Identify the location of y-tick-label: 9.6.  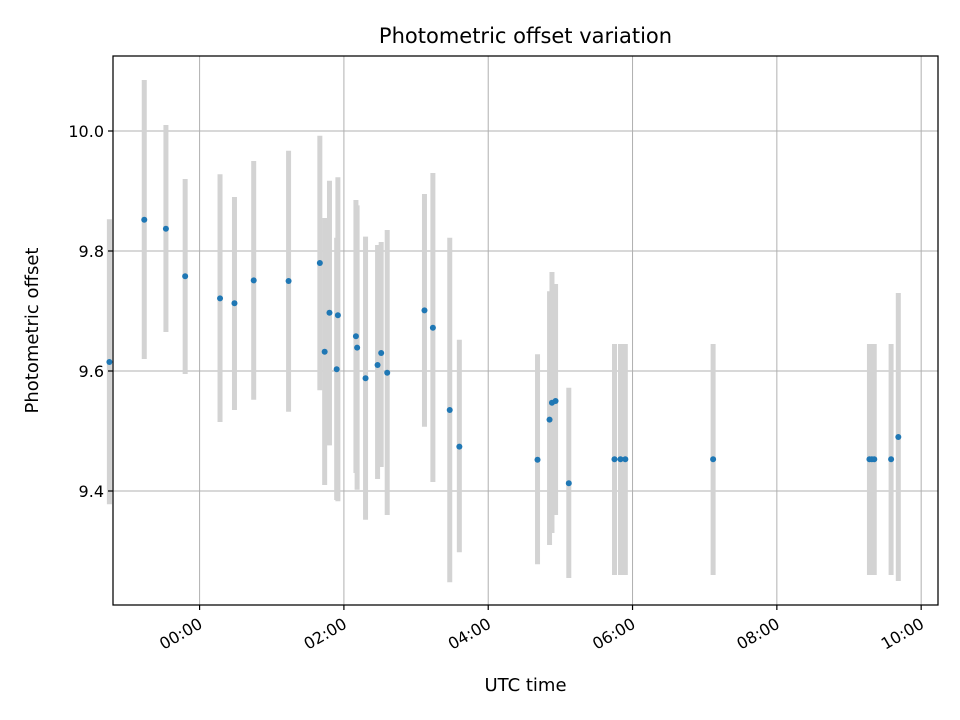
(91, 371).